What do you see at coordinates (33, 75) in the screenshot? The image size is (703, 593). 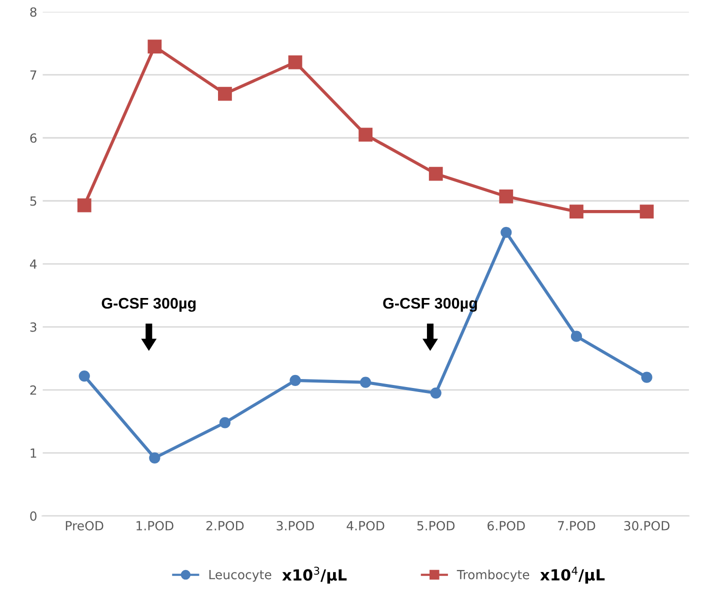 I see `y-tick-label: 7` at bounding box center [33, 75].